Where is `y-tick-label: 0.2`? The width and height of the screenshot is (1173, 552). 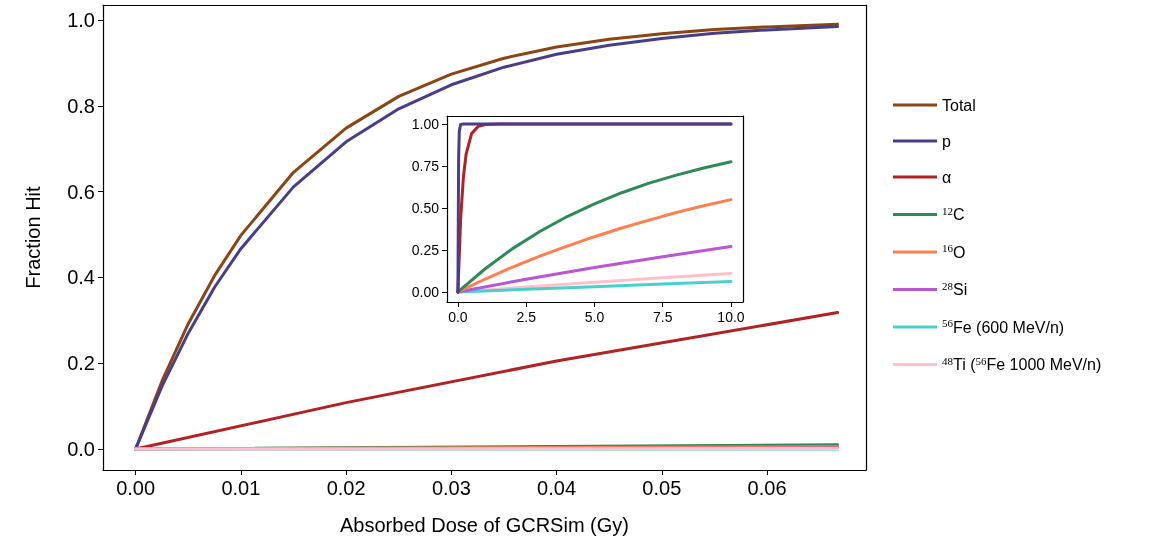 y-tick-label: 0.2 is located at coordinates (81, 363).